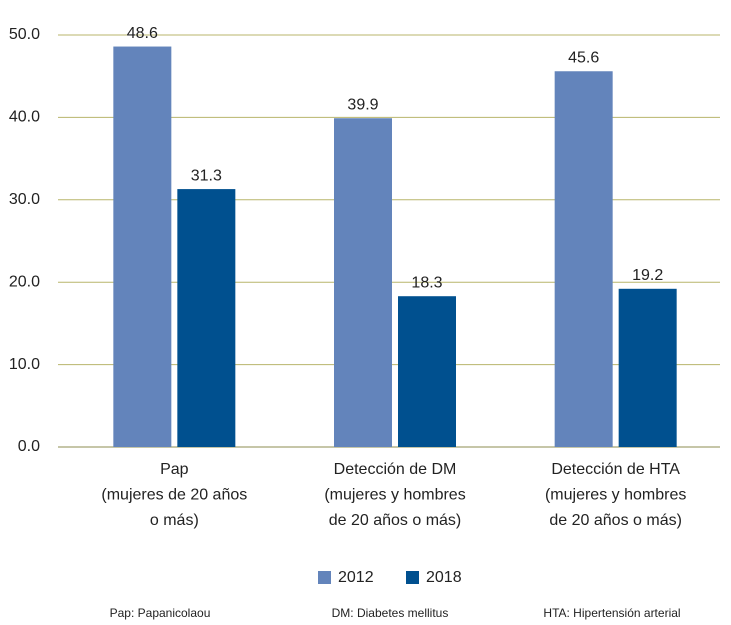 Image resolution: width=731 pixels, height=625 pixels. I want to click on y-tick-label: 20.0, so click(24, 281).